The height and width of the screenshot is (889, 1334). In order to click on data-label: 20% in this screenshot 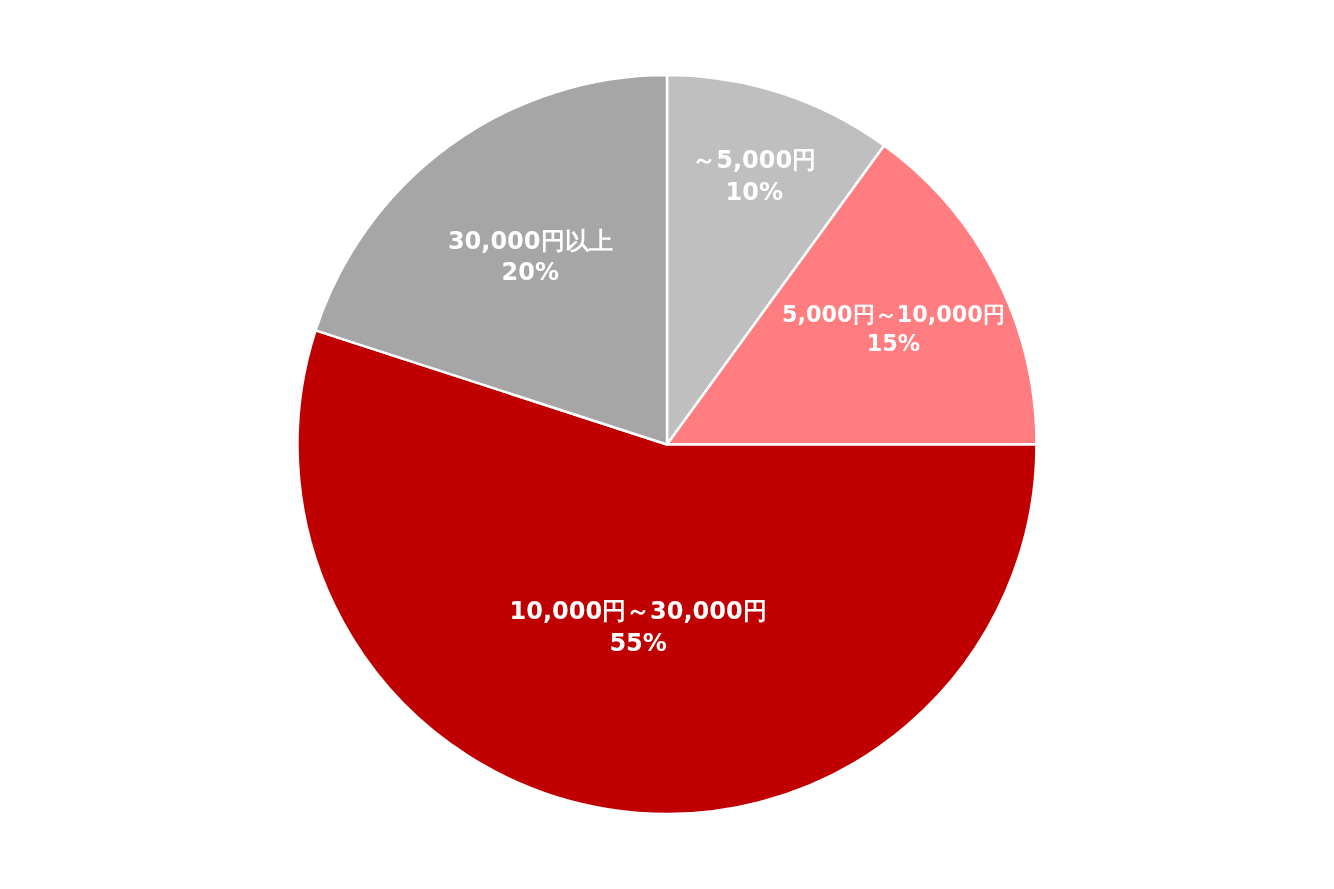, I will do `click(530, 271)`.